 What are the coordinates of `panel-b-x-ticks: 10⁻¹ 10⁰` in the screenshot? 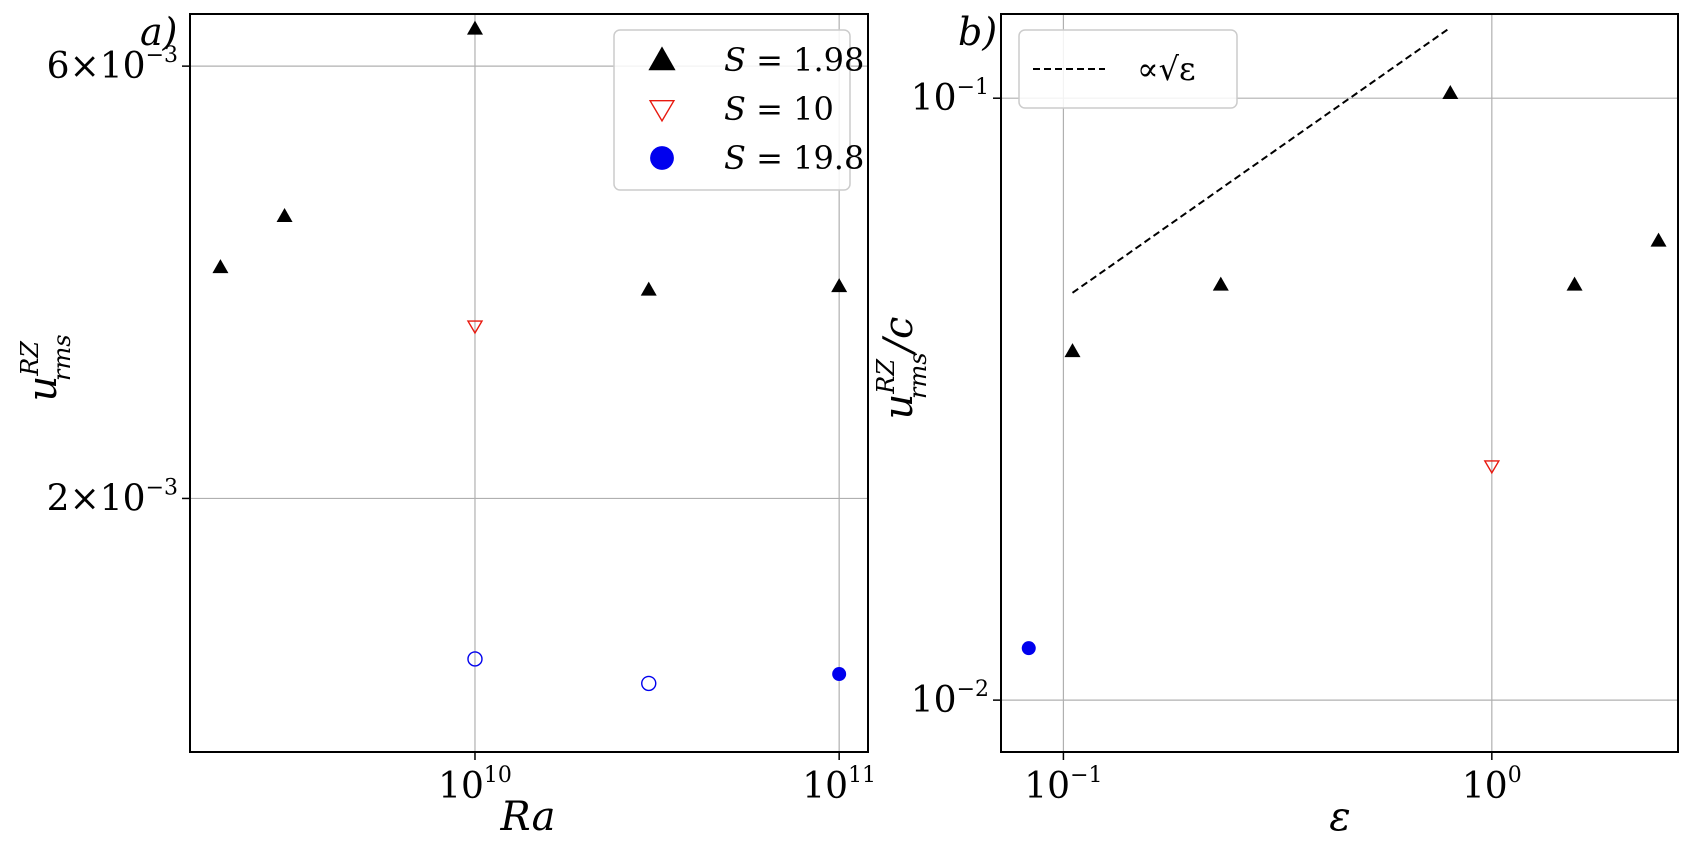 It's located at (1273, 779).